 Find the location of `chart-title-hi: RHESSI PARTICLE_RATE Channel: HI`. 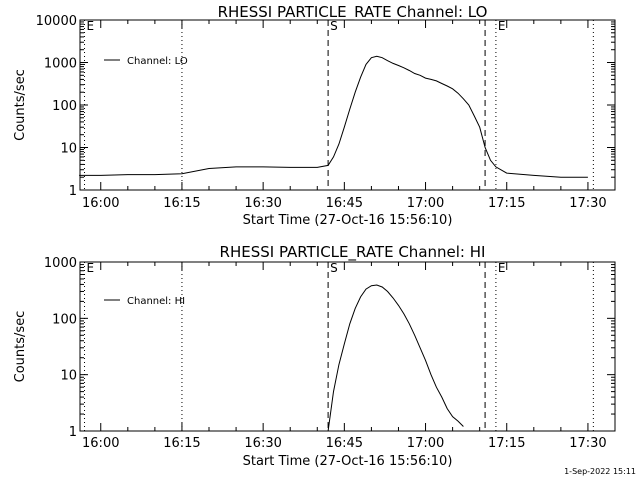

chart-title-hi: RHESSI PARTICLE_RATE Channel: HI is located at coordinates (353, 252).